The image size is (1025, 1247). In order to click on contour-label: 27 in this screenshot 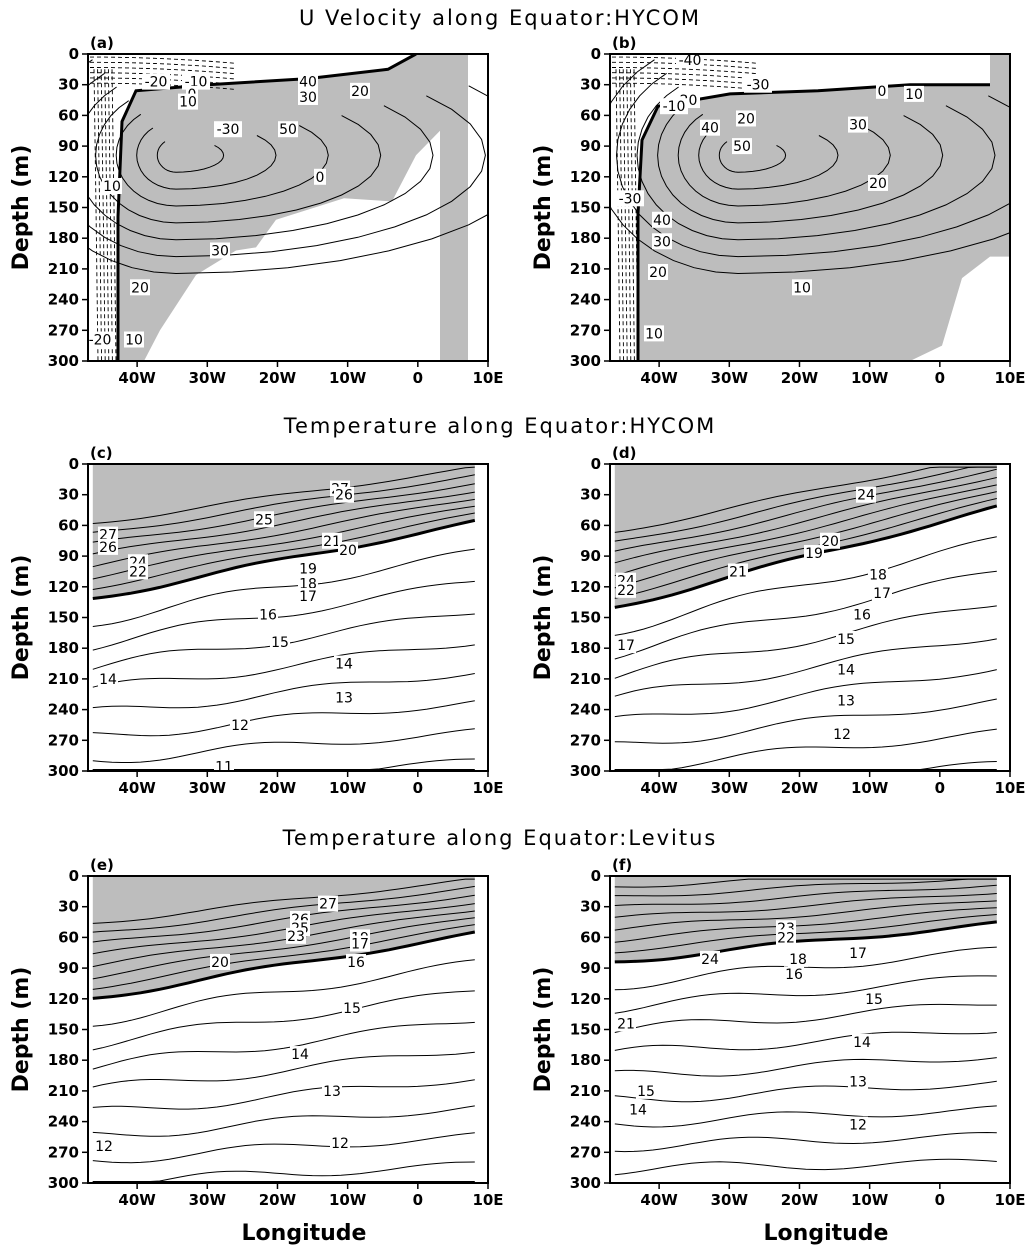, I will do `click(328, 905)`.